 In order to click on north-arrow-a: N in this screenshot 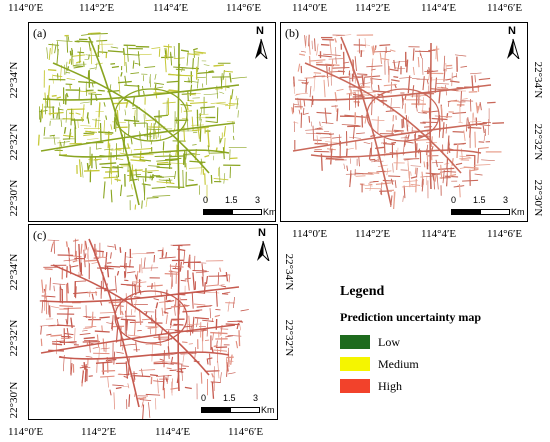, I will do `click(261, 42)`.